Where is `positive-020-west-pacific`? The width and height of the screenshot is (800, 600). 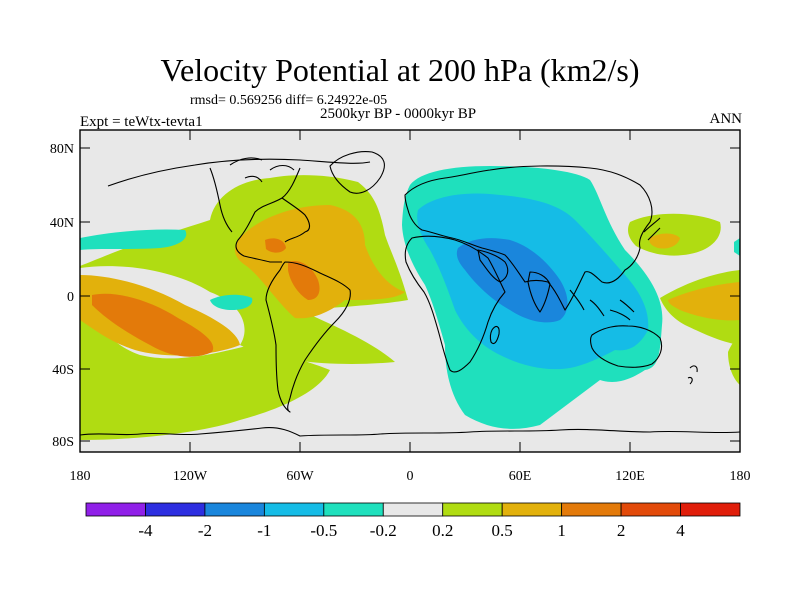
positive-020-west-pacific is located at coordinates (674, 234).